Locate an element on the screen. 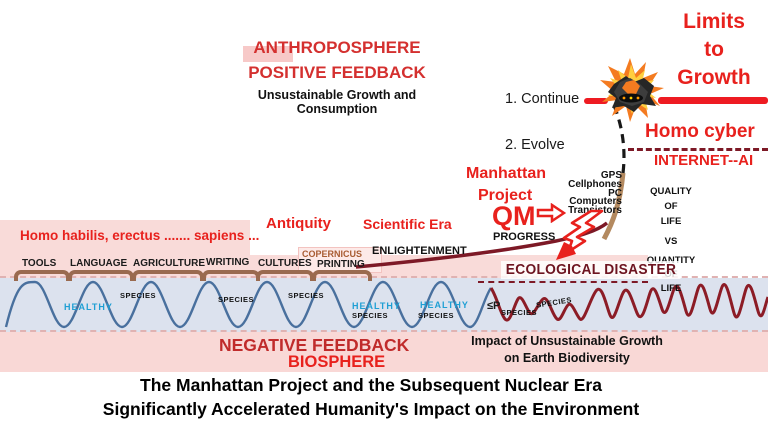  enlightenment-label: ENLIGHTENMENT is located at coordinates (419, 251).